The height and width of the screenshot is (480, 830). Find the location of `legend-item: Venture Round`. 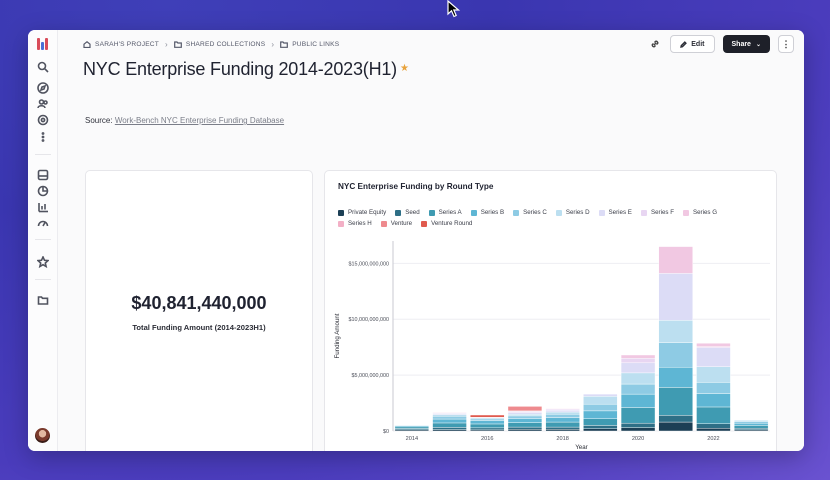

legend-item: Venture Round is located at coordinates (446, 223).